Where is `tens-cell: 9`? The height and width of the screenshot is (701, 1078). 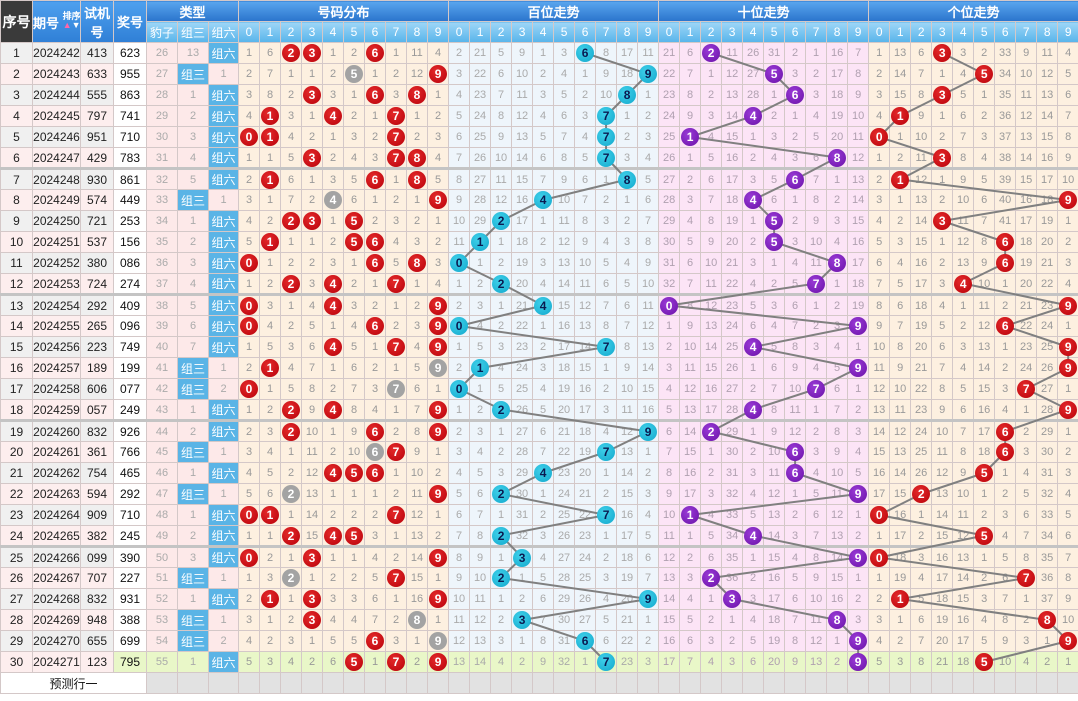 tens-cell: 9 is located at coordinates (816, 578).